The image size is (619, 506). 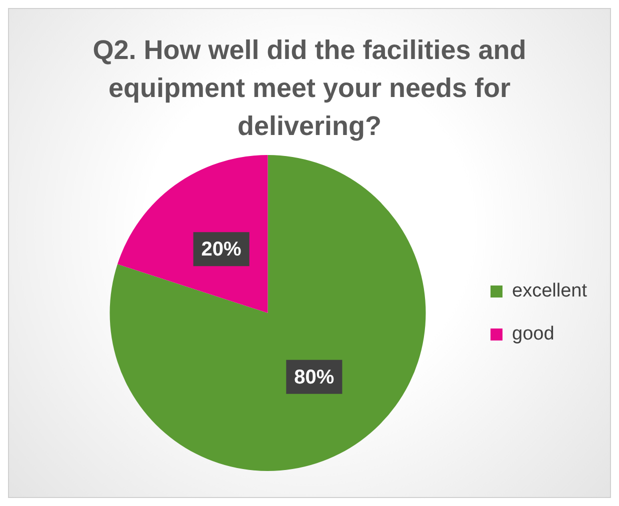 What do you see at coordinates (221, 249) in the screenshot?
I see `data-label: 20%` at bounding box center [221, 249].